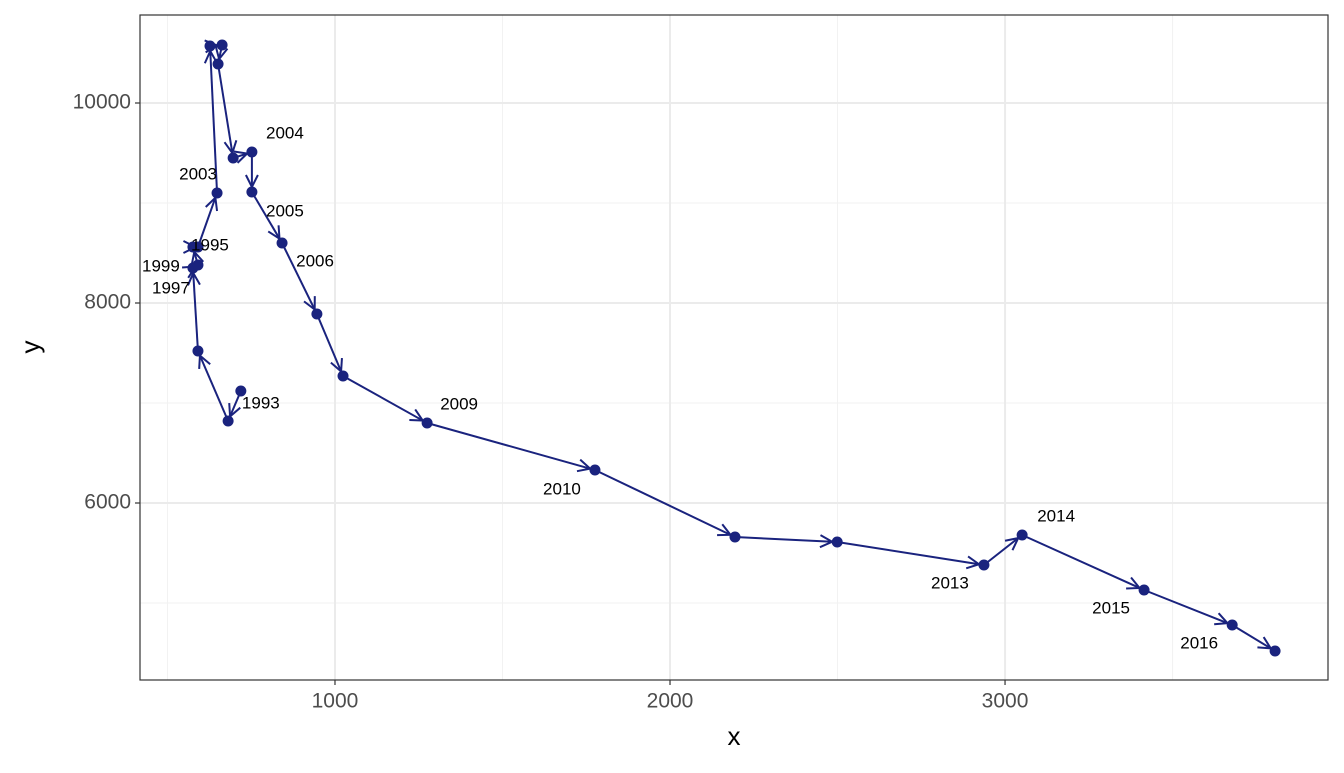 The image size is (1344, 773). I want to click on point-label: 2014, so click(1056, 515).